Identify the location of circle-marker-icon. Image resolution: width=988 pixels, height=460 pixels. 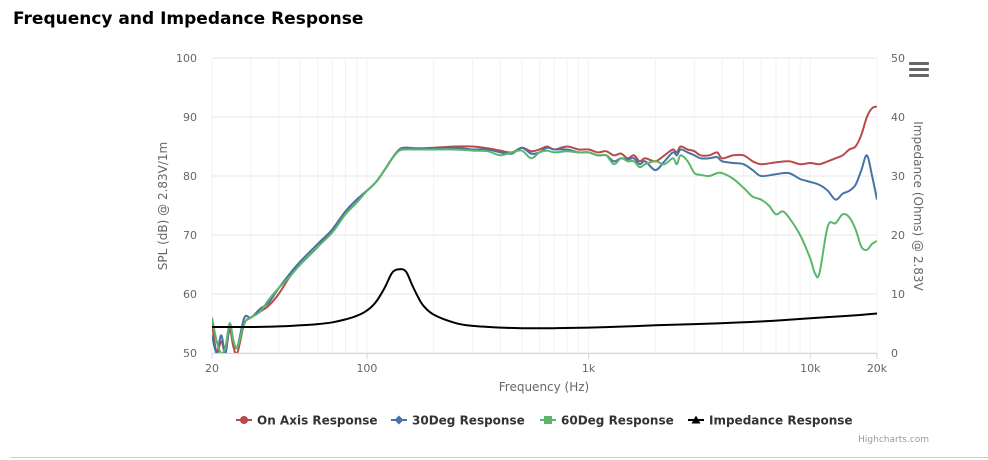
(244, 420).